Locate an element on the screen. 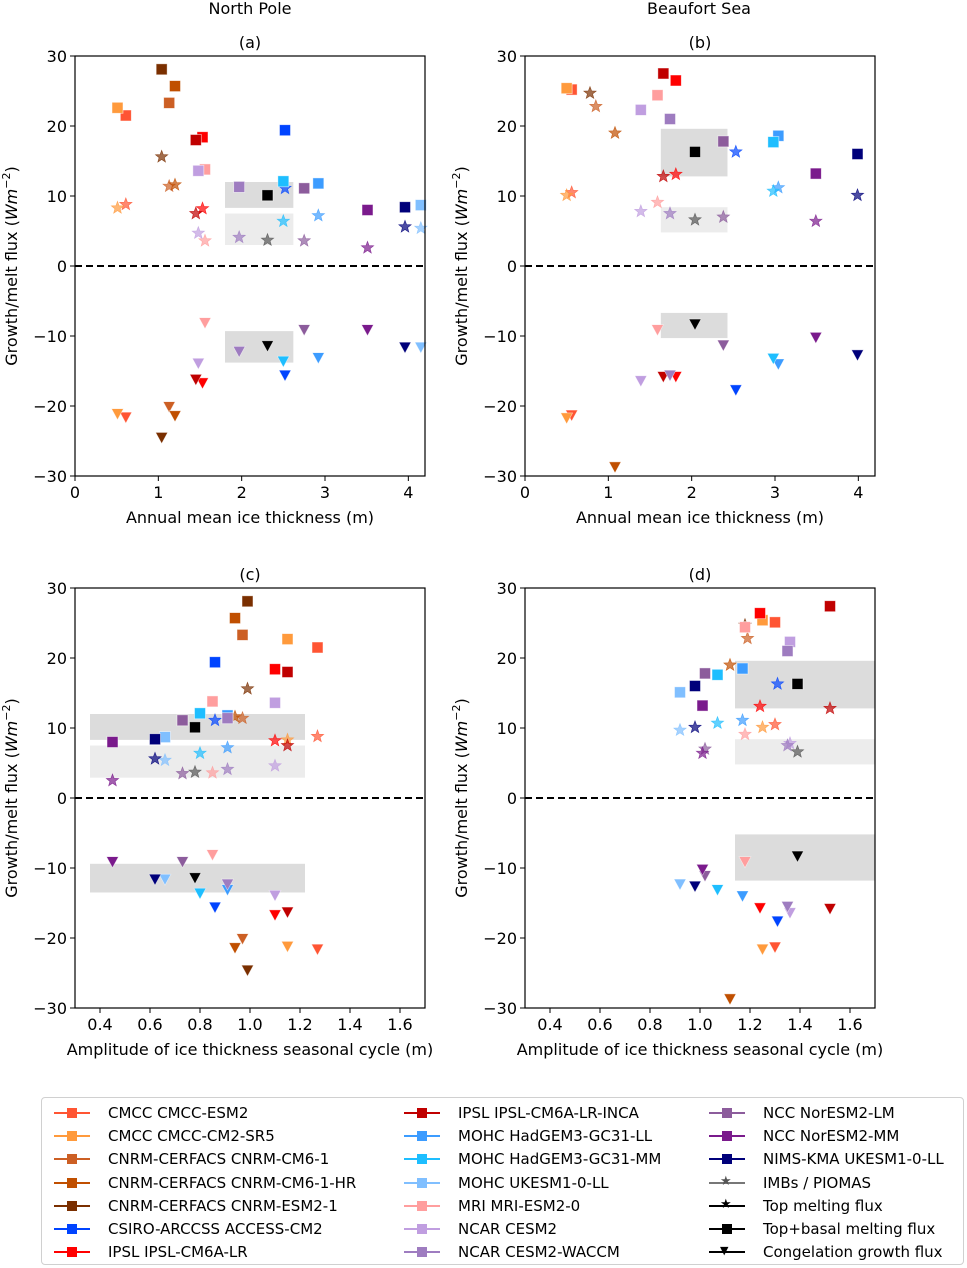 The height and width of the screenshot is (1268, 967). point-congelation-ncar-cesm2-waccm is located at coordinates (239, 352).